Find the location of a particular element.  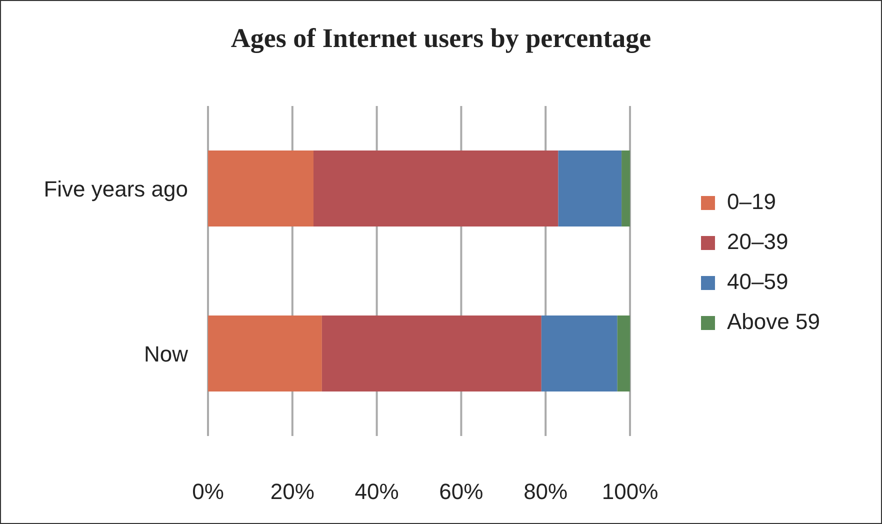

legend-label: 0–19 is located at coordinates (751, 201).